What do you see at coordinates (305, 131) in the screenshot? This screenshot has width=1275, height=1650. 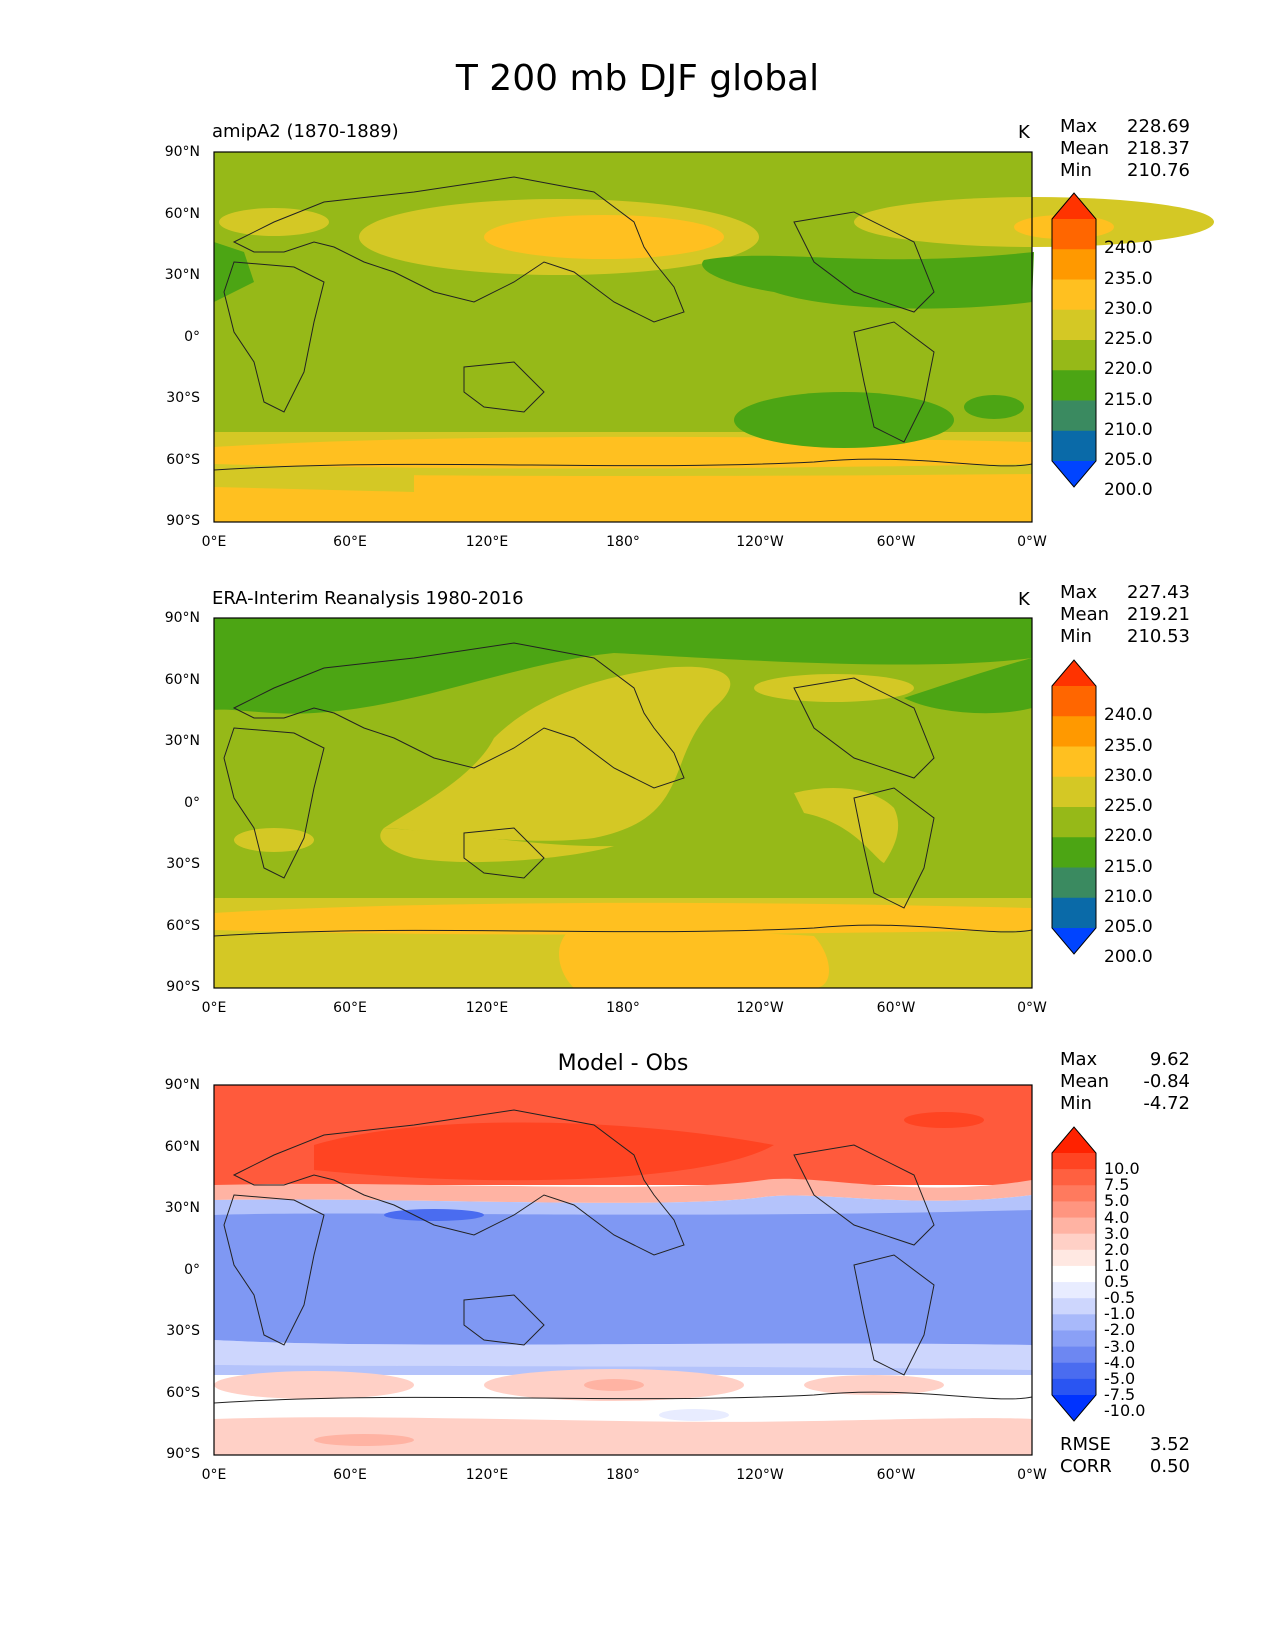 I see `panel-1-label: amipA2 (1870-1889)` at bounding box center [305, 131].